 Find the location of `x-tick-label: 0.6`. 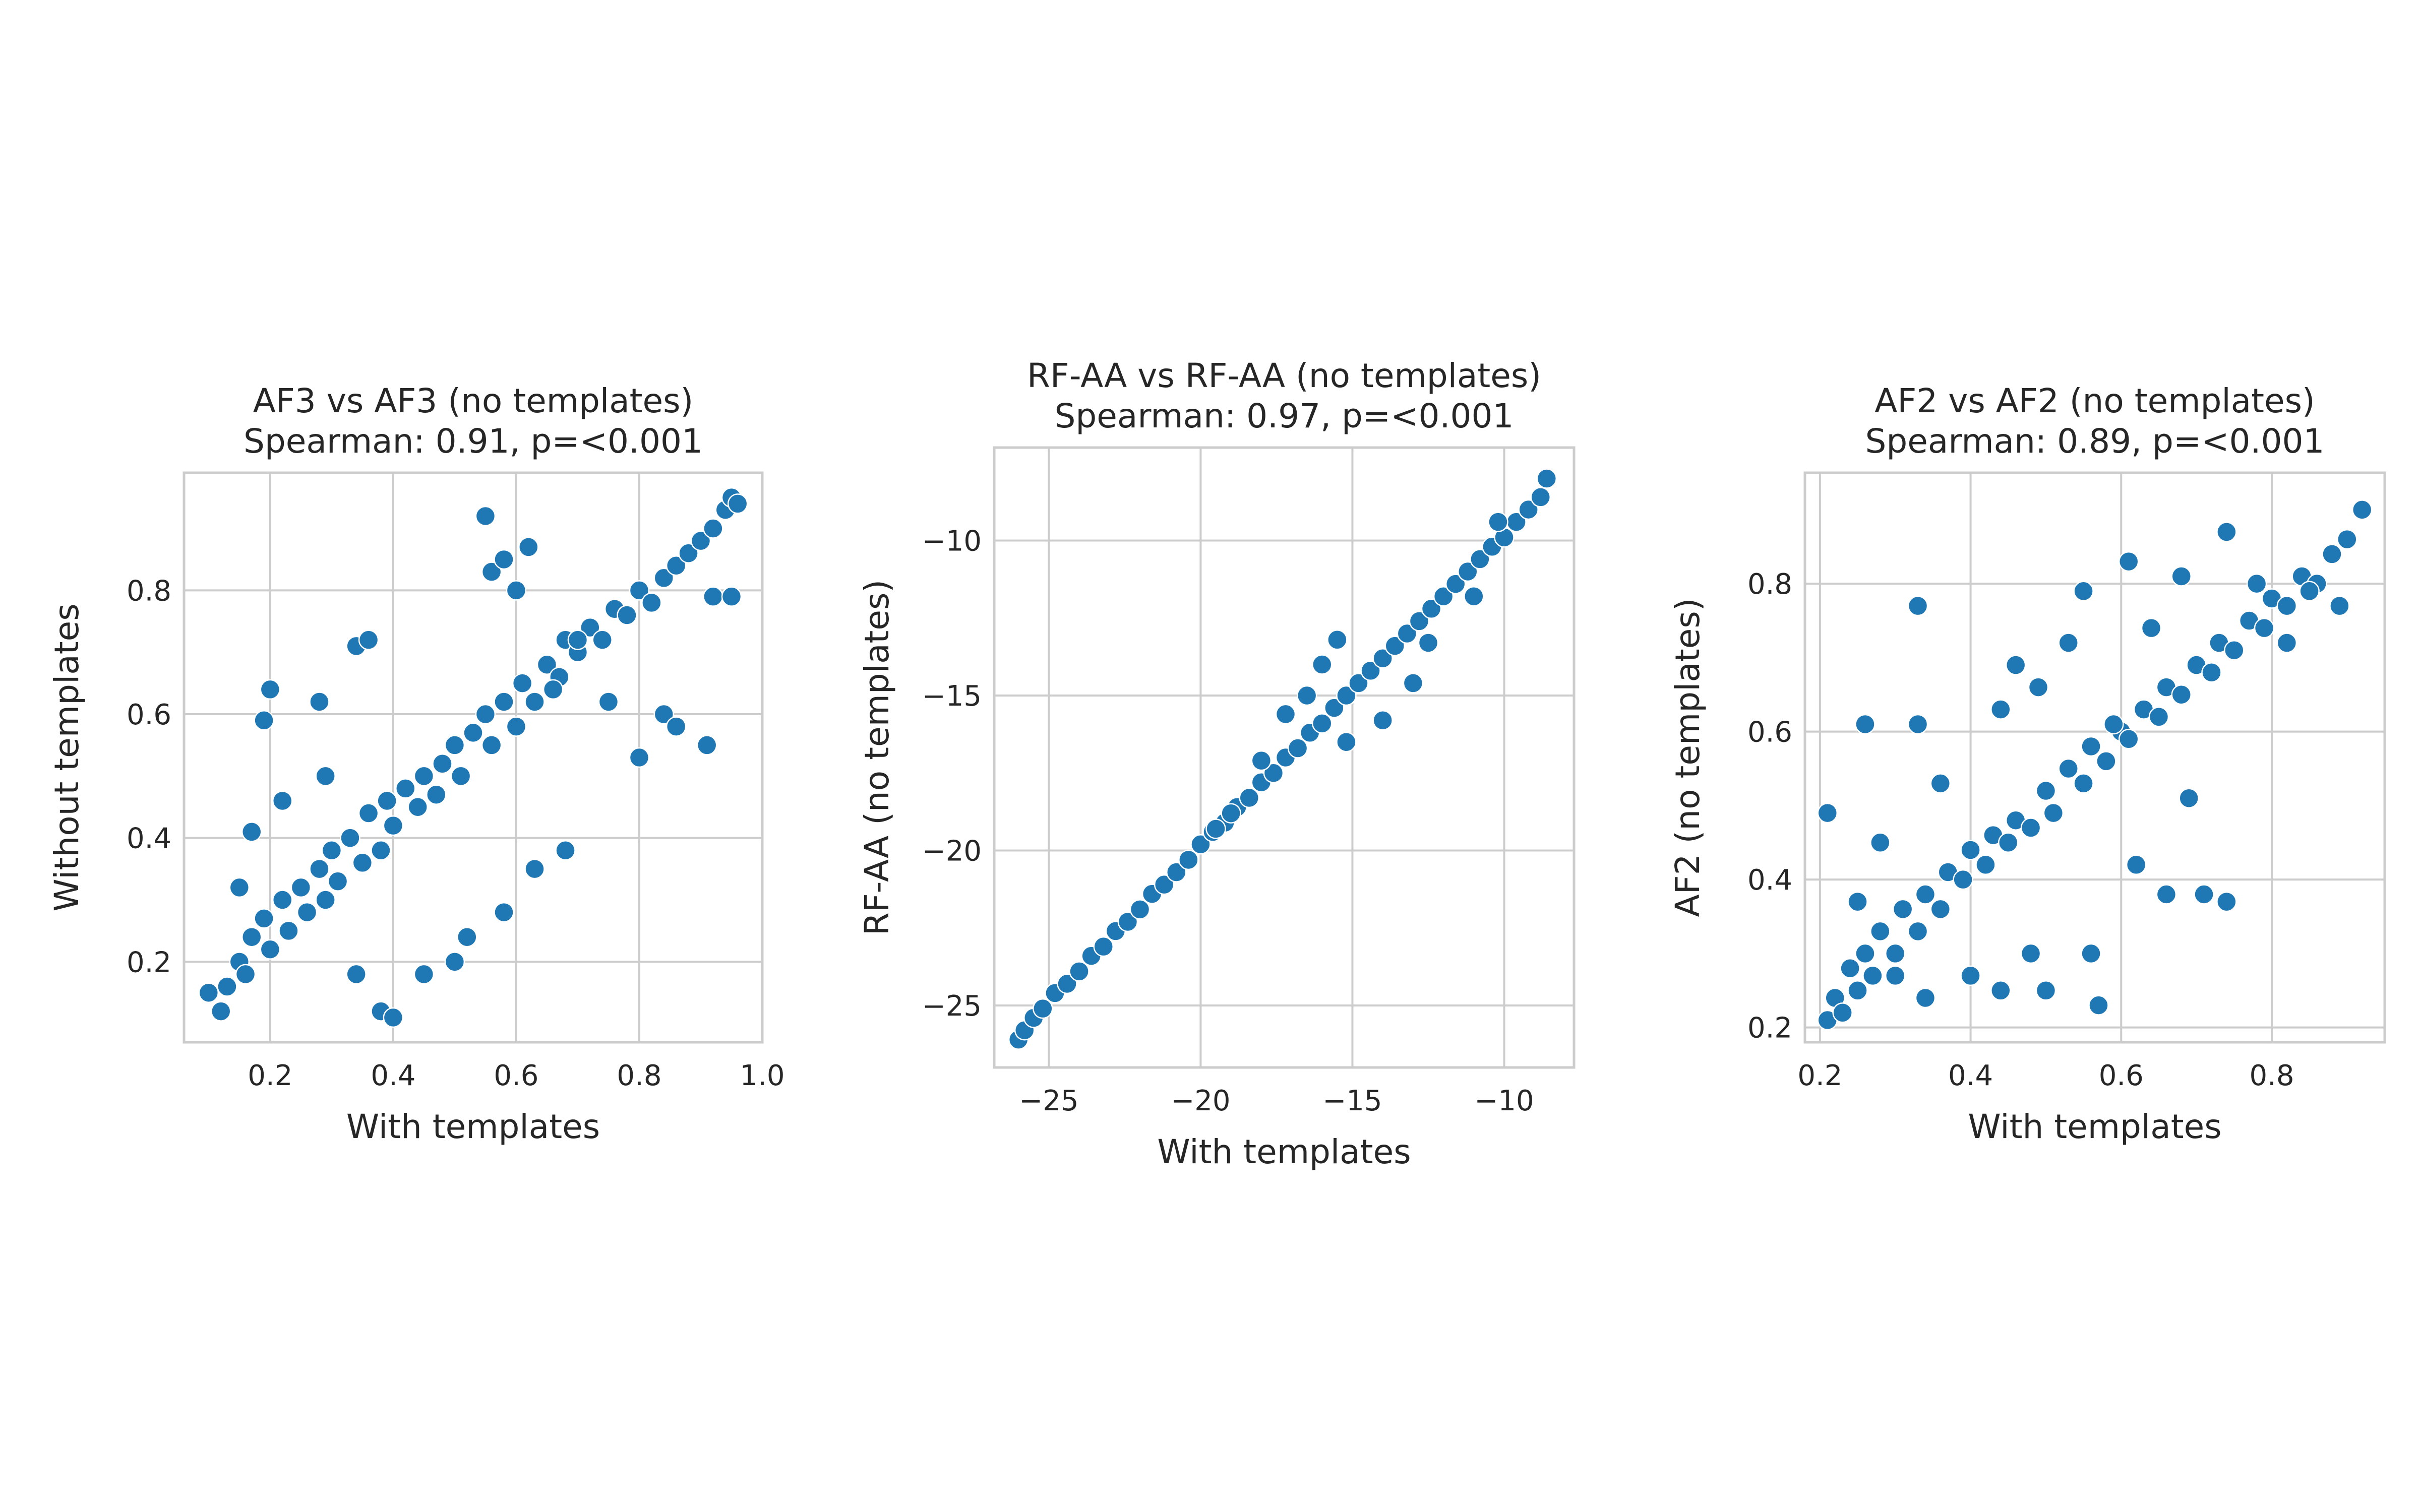

x-tick-label: 0.6 is located at coordinates (2121, 1075).